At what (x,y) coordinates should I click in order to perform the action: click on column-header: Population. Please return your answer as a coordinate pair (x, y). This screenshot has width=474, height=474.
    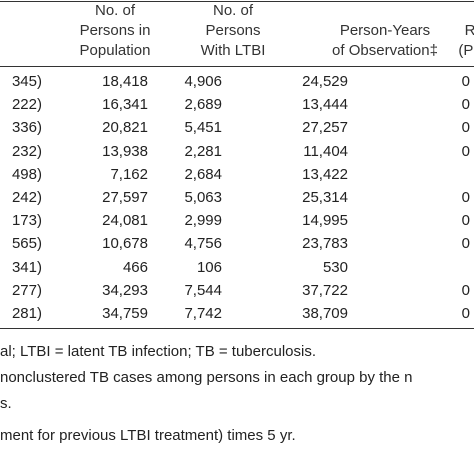
    Looking at the image, I should click on (115, 50).